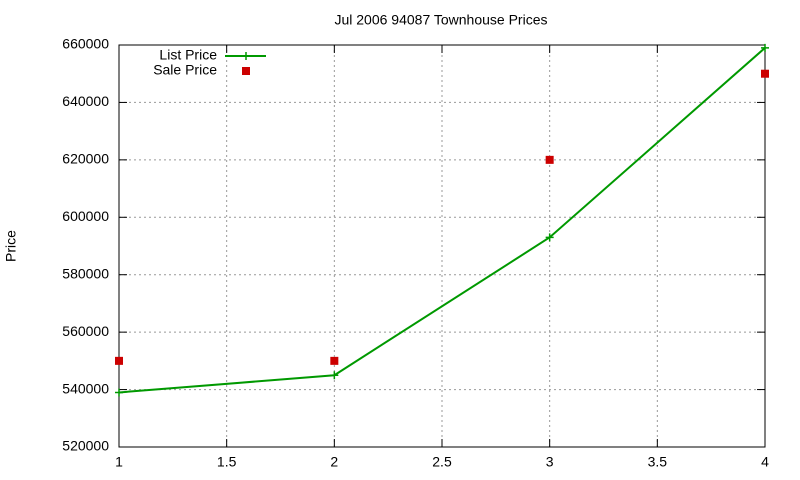 This screenshot has width=800, height=480. I want to click on chart-title: Jul 2006 94087 Townhouse Prices, so click(440, 20).